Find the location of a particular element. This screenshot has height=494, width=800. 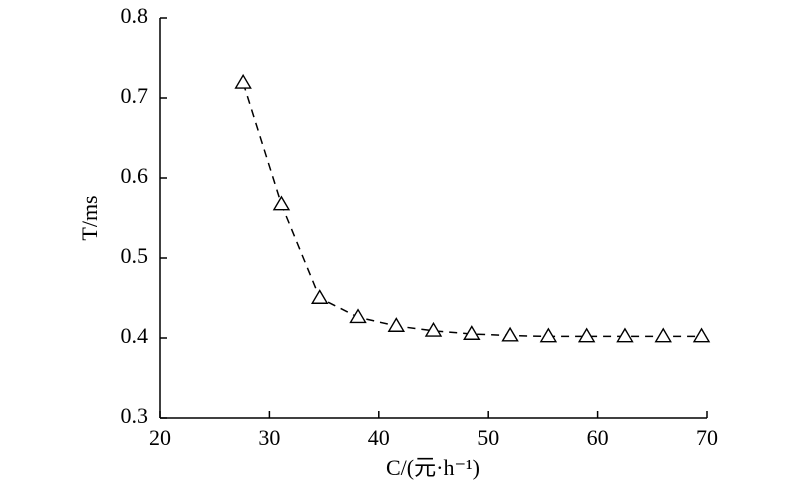

y-tick-label: 0.8 is located at coordinates (135, 15).